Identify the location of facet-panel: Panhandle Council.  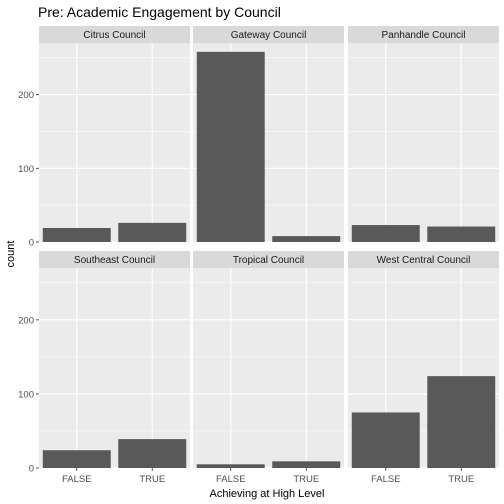
(423, 134).